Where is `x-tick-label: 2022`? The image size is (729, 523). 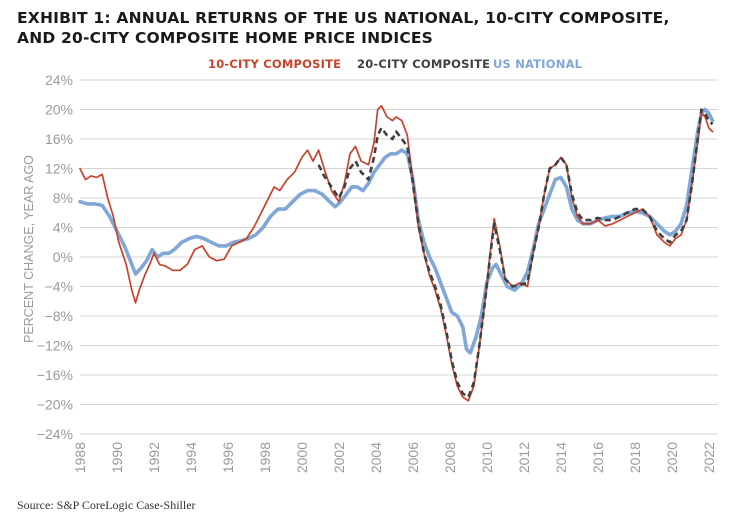
x-tick-label: 2022 is located at coordinates (709, 457).